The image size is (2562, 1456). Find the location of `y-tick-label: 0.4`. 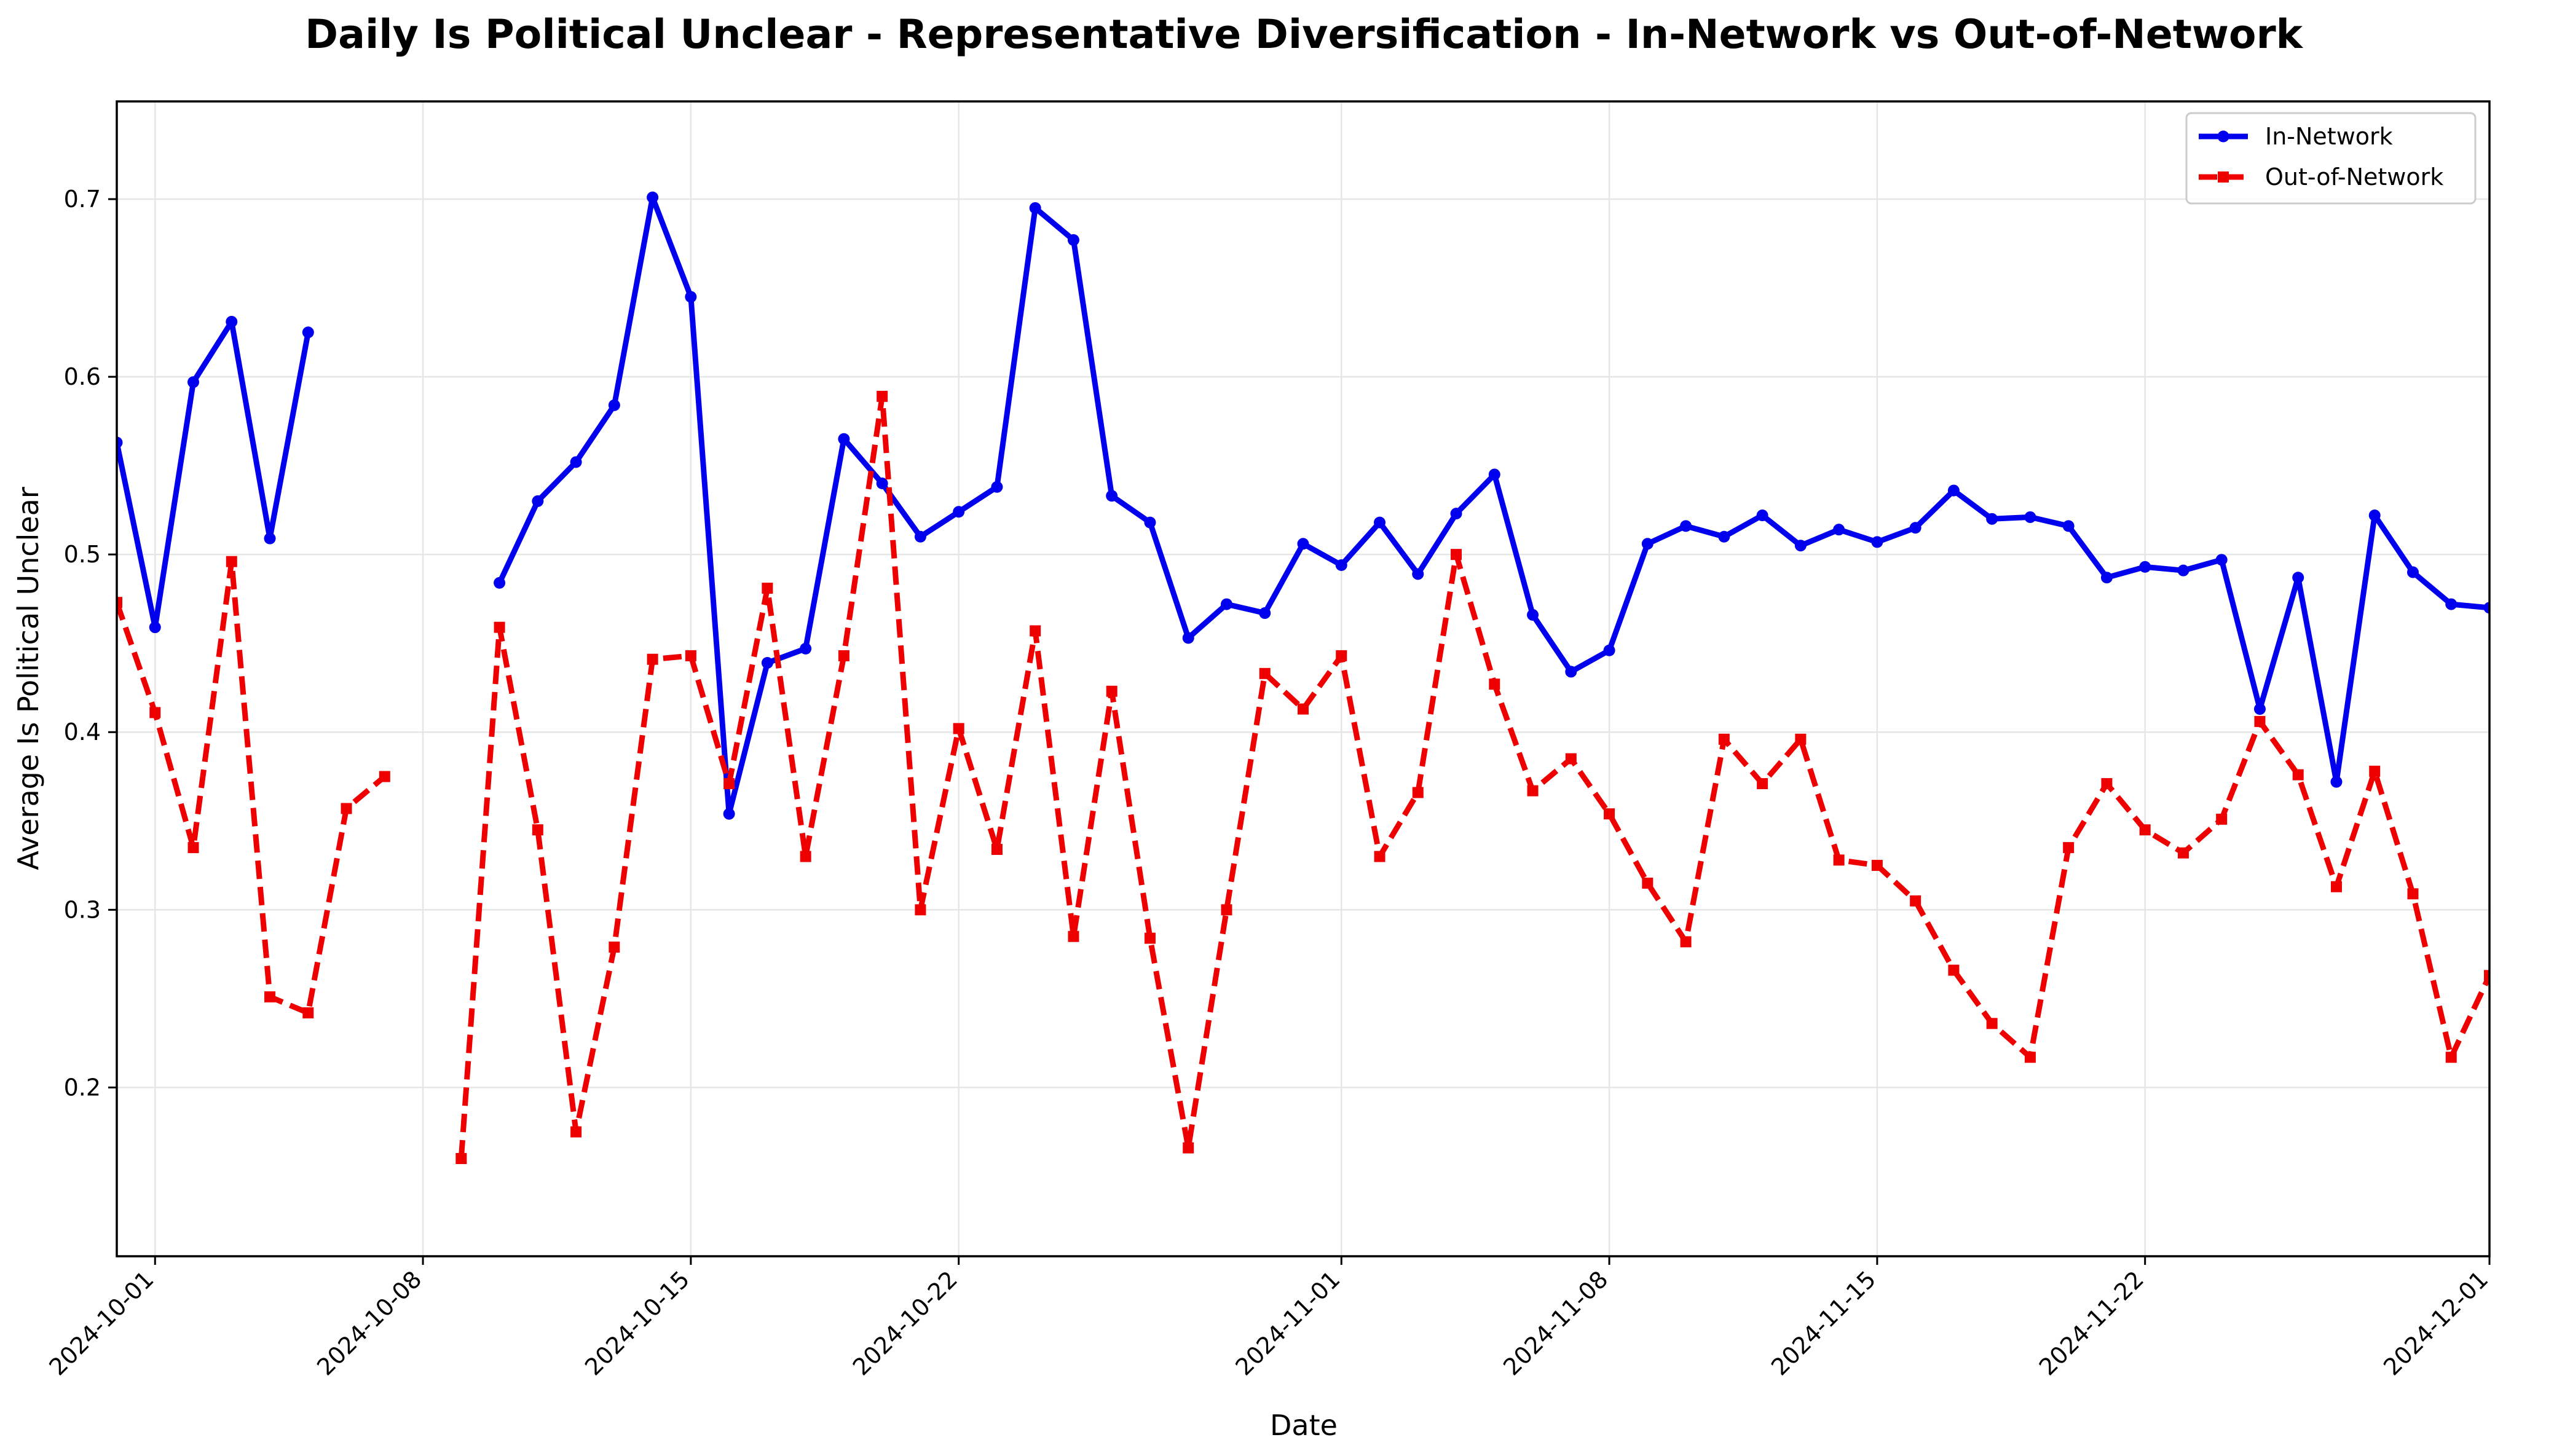

y-tick-label: 0.4 is located at coordinates (82, 732).